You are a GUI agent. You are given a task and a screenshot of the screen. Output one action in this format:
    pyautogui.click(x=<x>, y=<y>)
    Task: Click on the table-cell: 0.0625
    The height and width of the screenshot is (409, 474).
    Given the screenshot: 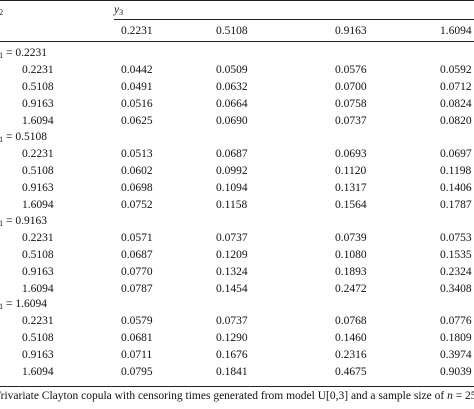 What is the action you would take?
    pyautogui.click(x=137, y=121)
    